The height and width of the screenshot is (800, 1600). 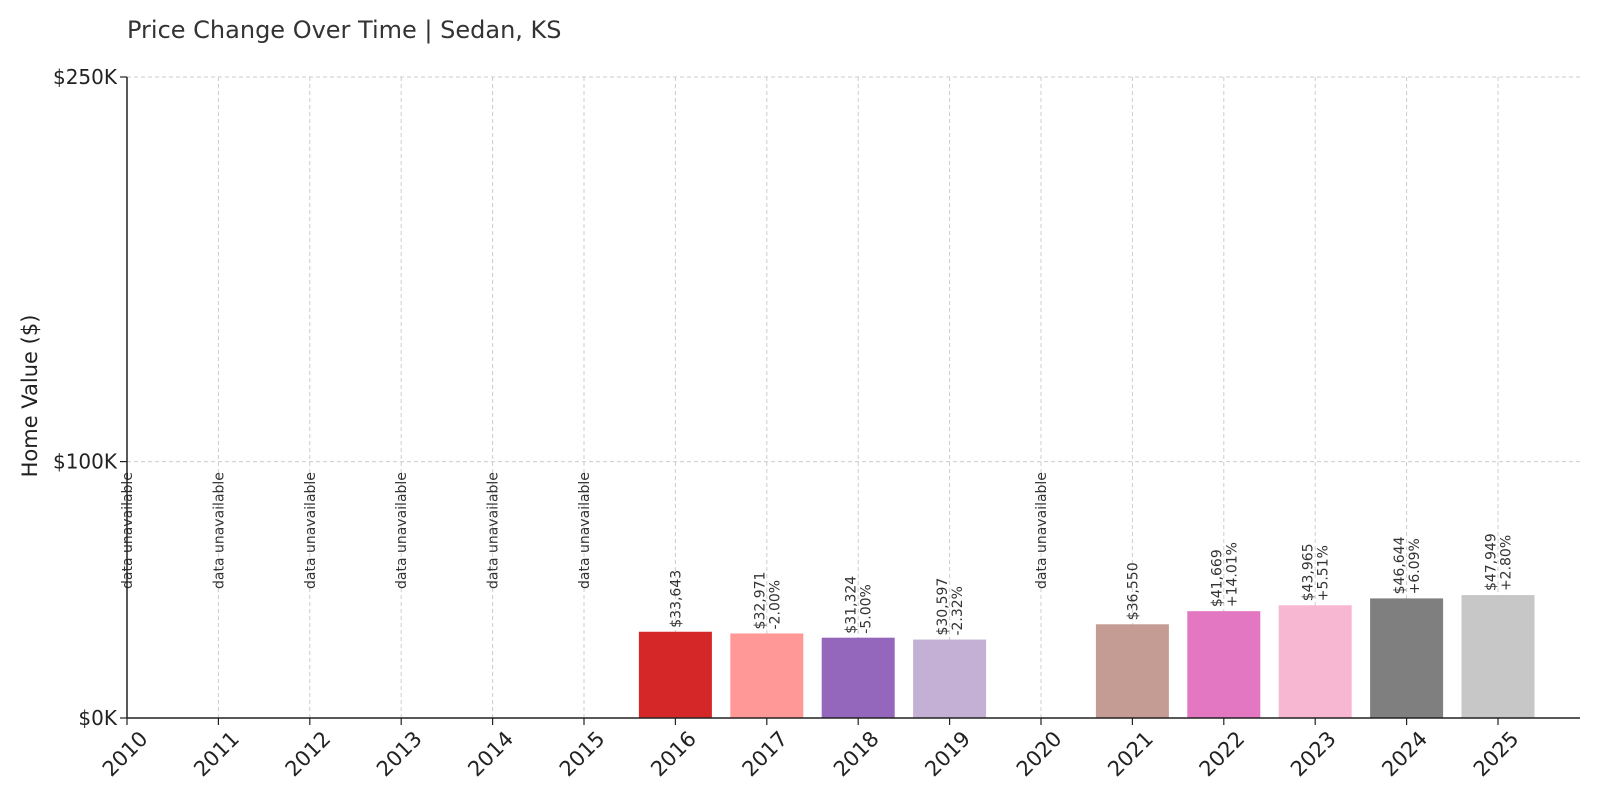 What do you see at coordinates (867, 609) in the screenshot?
I see `bar-change-label: -5.00%` at bounding box center [867, 609].